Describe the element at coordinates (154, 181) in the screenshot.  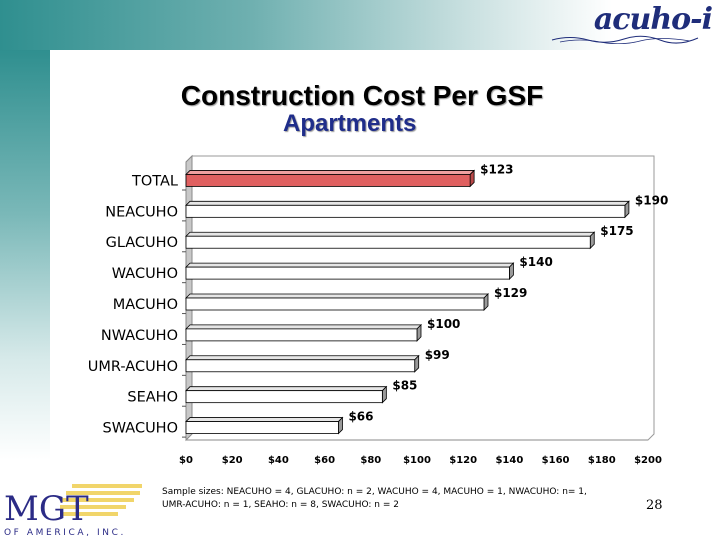
I see `category-label: TOTAL` at that location.